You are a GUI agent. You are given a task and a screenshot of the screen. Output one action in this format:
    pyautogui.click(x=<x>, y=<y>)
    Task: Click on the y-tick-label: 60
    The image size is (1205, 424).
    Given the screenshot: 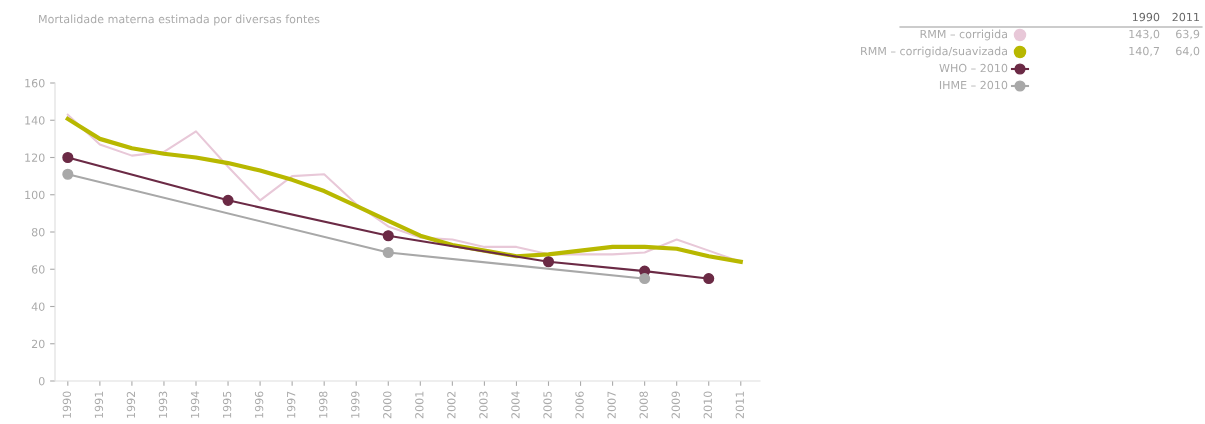 What is the action you would take?
    pyautogui.click(x=38, y=269)
    